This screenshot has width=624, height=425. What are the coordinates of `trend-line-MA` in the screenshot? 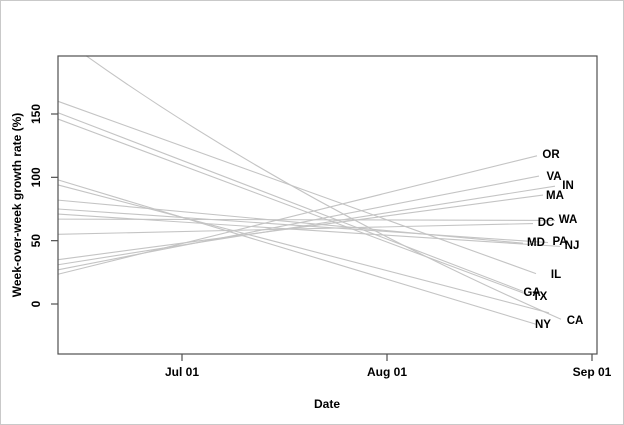 It's located at (300, 227).